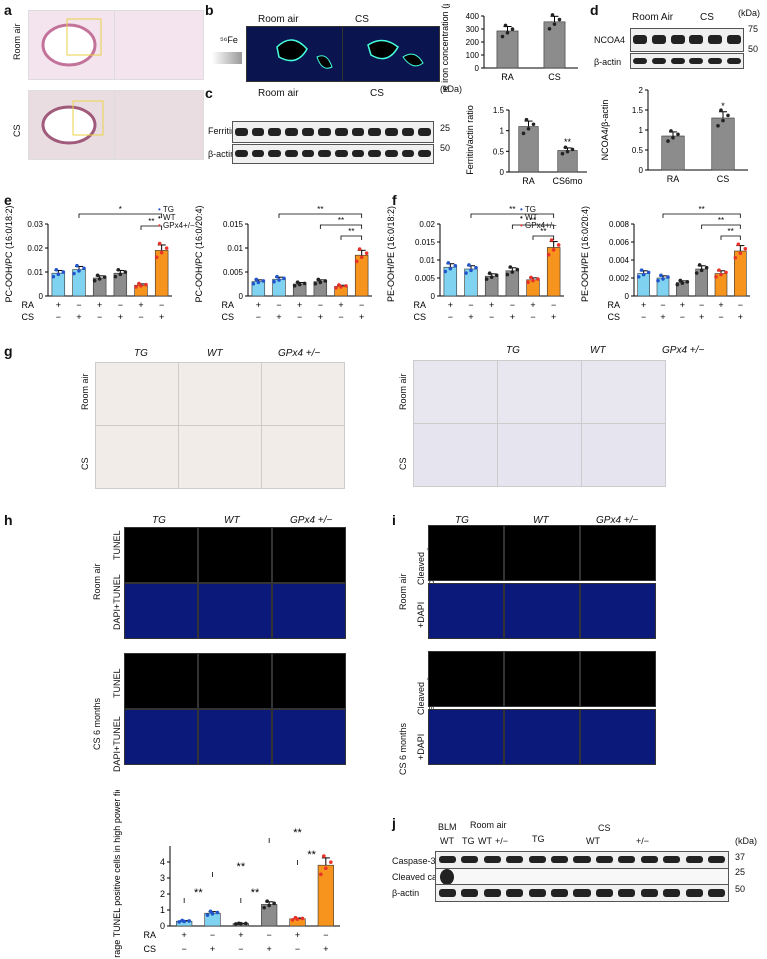 This screenshot has height=959, width=767. Describe the element at coordinates (749, 13) in the screenshot. I see `d-kda-label: (kDa)` at that location.